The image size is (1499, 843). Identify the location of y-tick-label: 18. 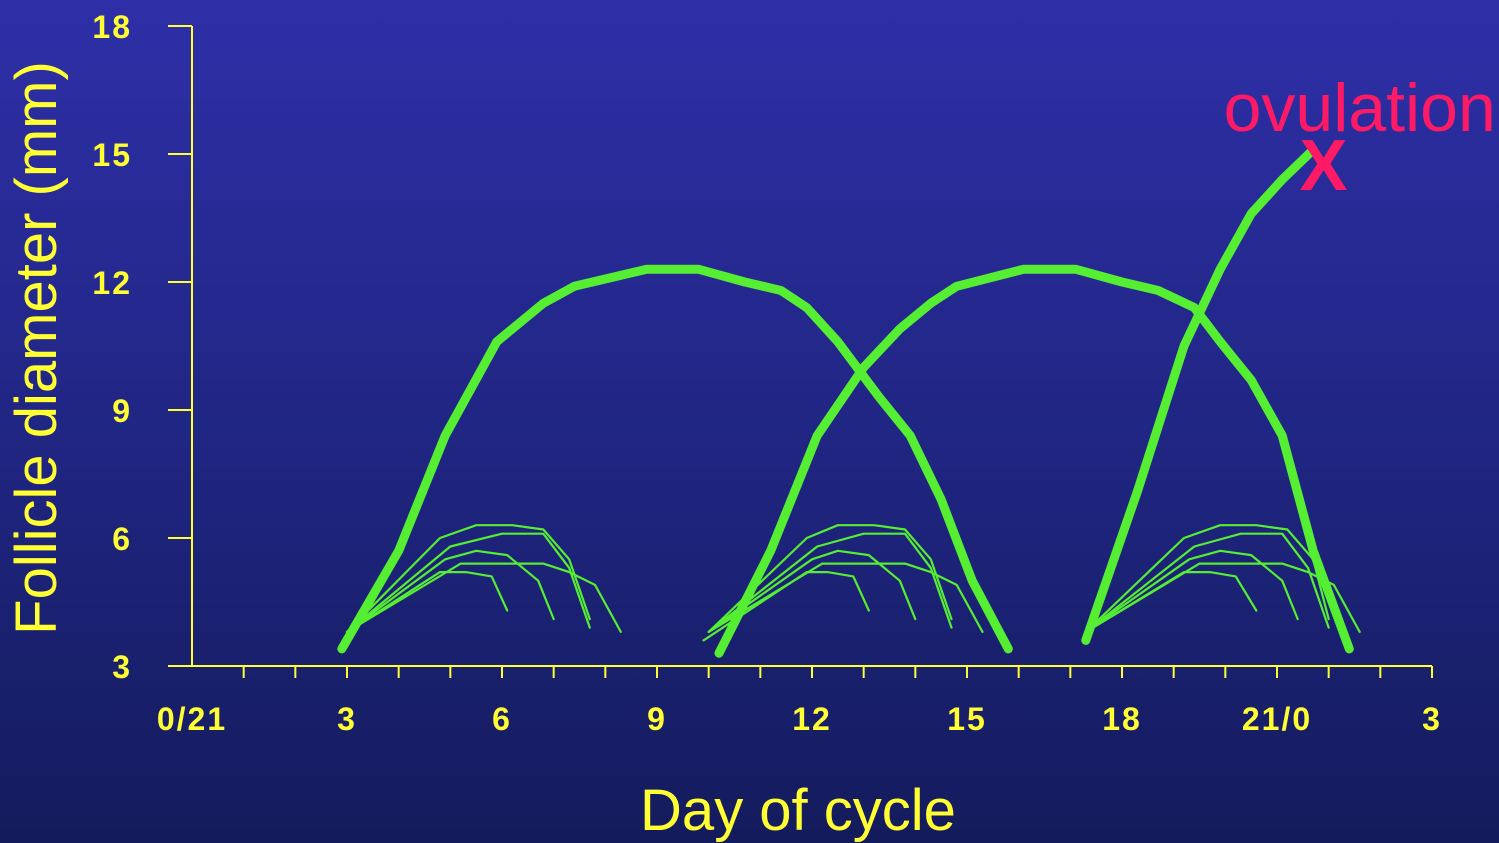
(112, 27).